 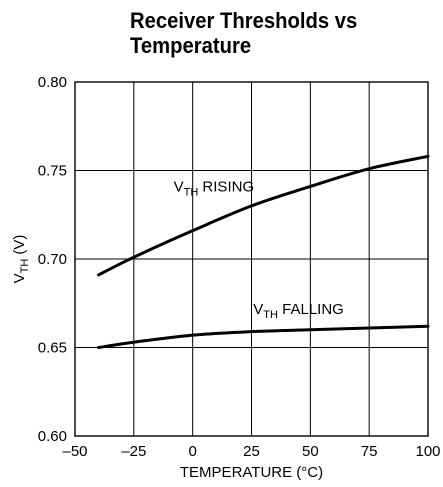 I want to click on y-tick-label: 0.60, so click(x=52, y=436).